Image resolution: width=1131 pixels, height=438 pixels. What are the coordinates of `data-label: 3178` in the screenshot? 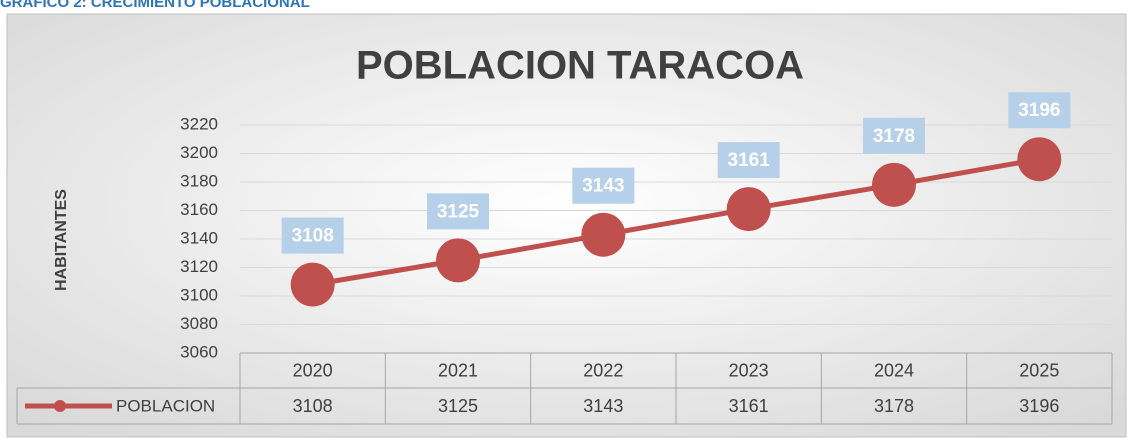 It's located at (894, 136).